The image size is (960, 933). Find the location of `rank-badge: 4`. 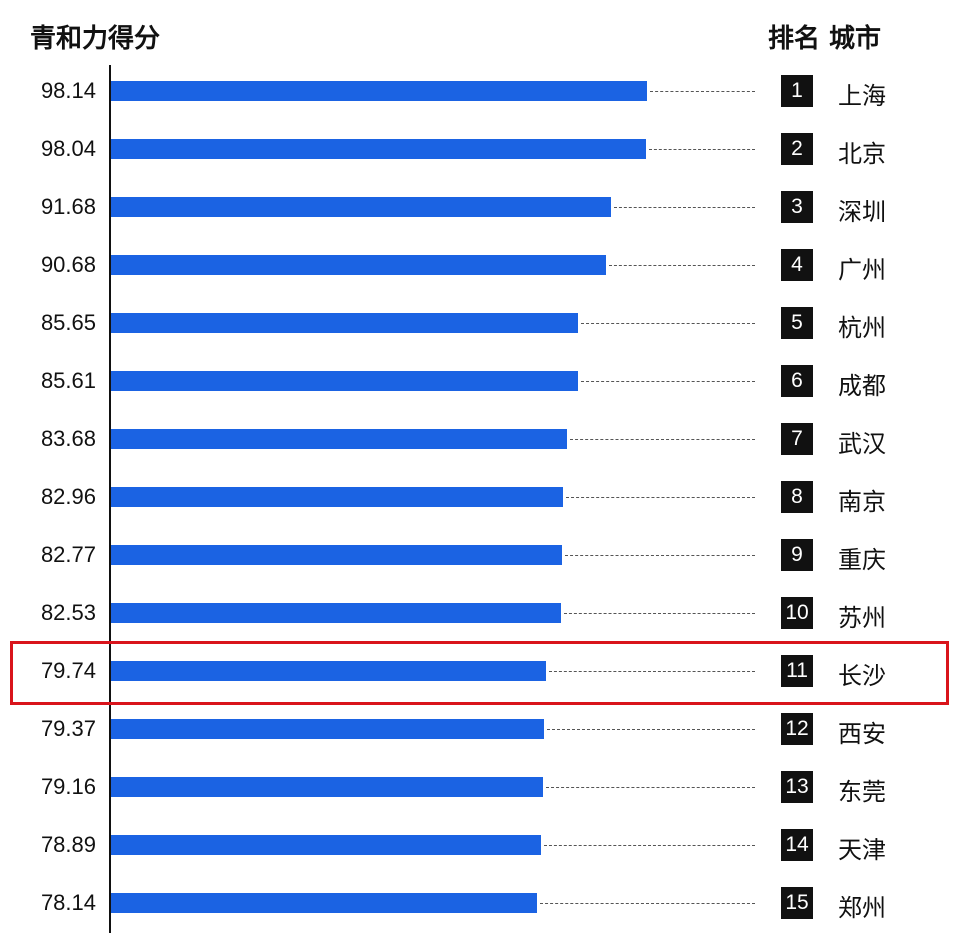

rank-badge: 4 is located at coordinates (797, 265).